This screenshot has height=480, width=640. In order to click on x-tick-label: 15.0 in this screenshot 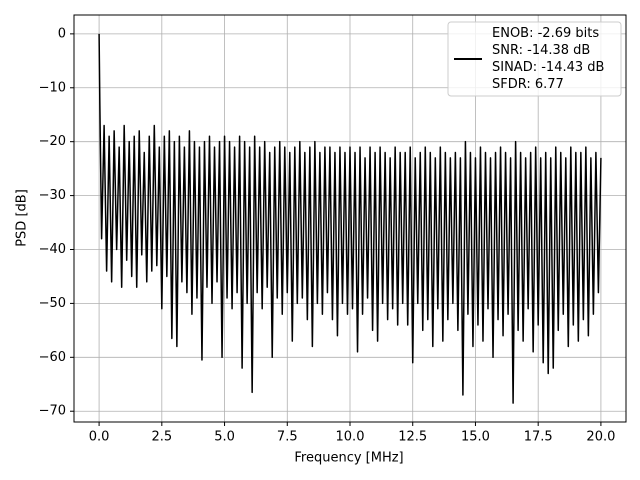, I will do `click(475, 437)`.